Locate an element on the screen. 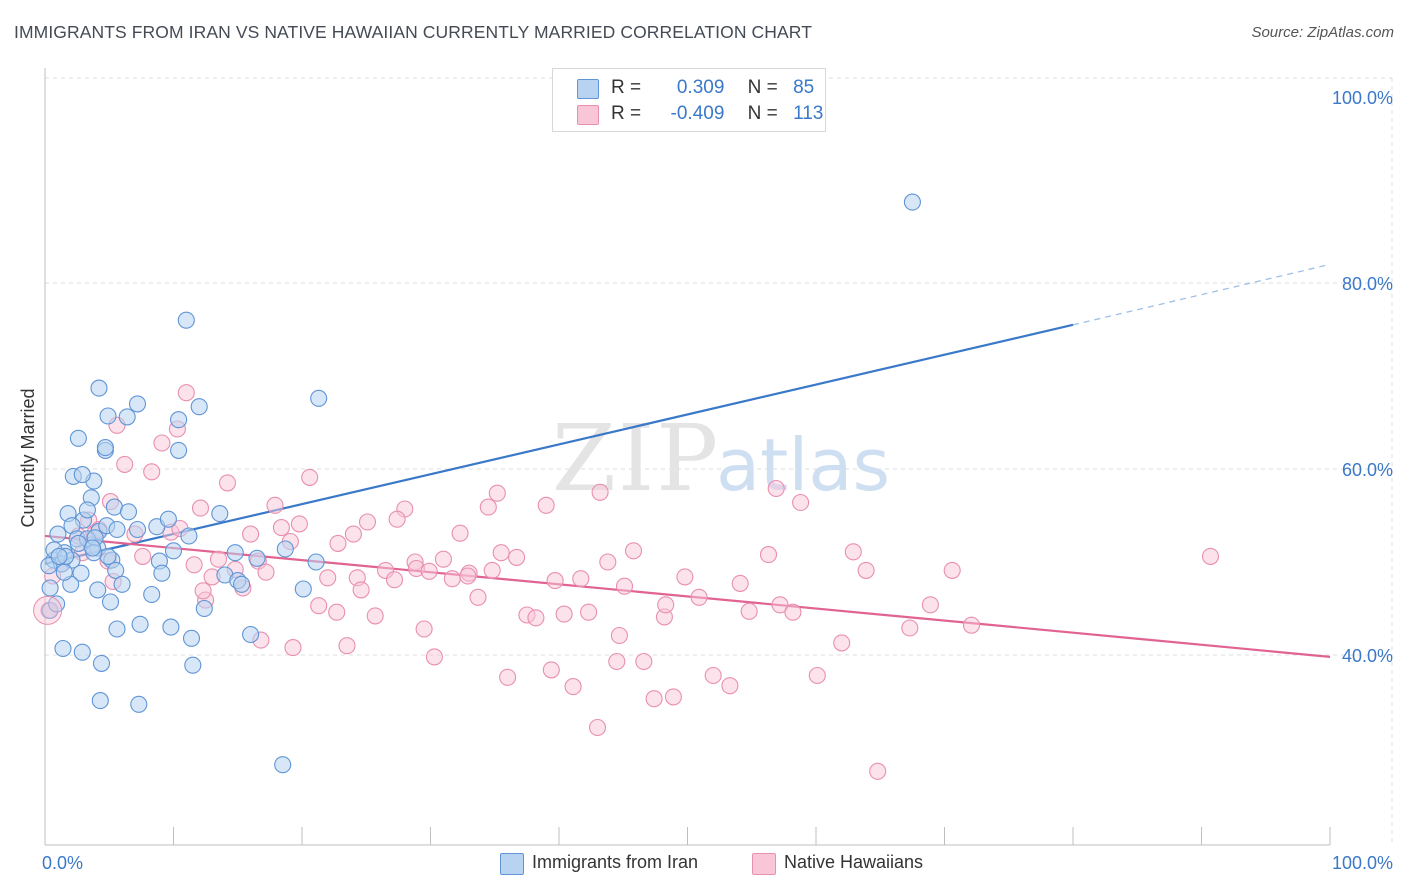 This screenshot has width=1406, height=892. legend-text-iran: R = 0.309 N = 85 is located at coordinates (712, 88).